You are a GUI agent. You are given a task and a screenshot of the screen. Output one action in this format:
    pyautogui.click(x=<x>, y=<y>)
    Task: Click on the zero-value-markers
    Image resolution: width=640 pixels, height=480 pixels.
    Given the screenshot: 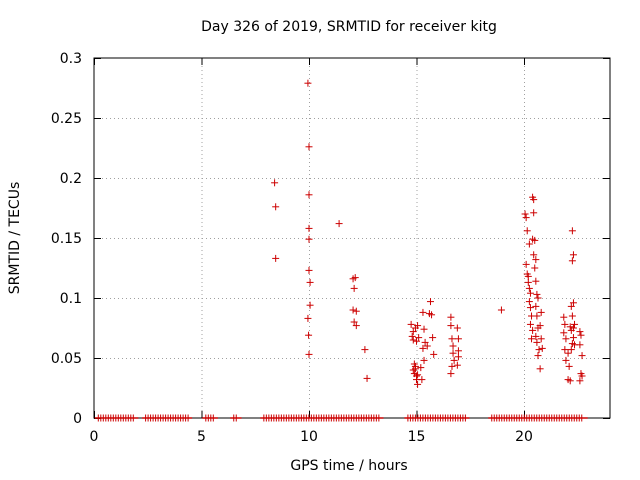 What is the action you would take?
    pyautogui.click(x=341, y=418)
    